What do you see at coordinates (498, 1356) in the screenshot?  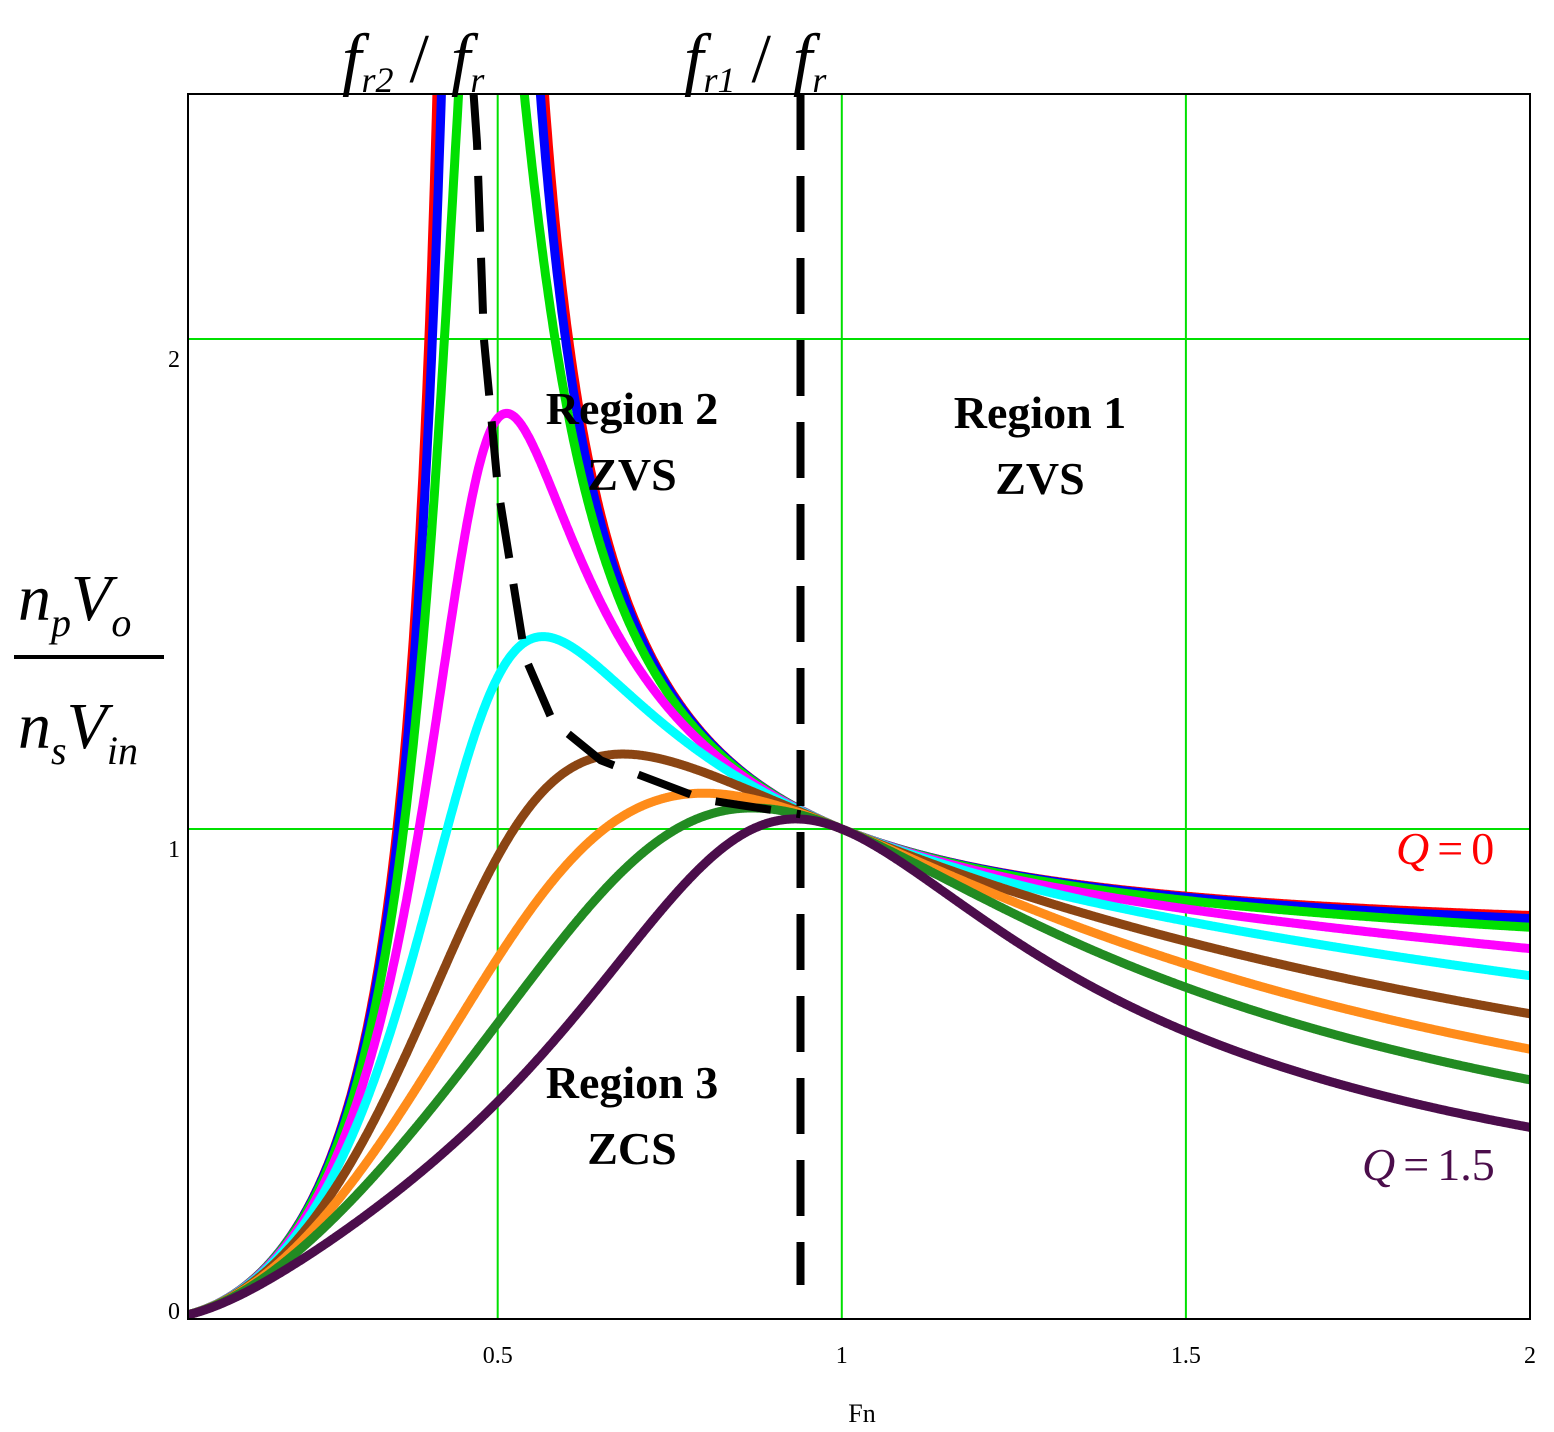 I see `x-tick-label-0: 0.5` at bounding box center [498, 1356].